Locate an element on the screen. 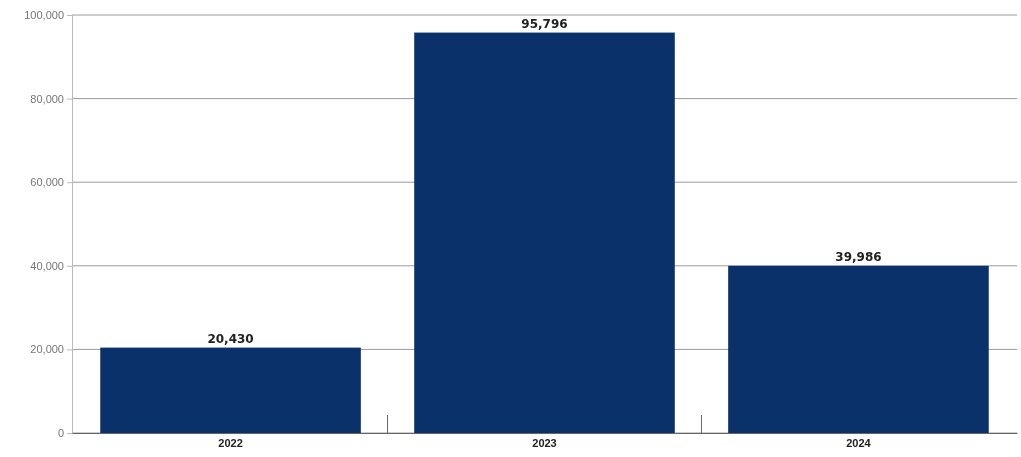  y-tick-label: 100,000 is located at coordinates (44, 15).